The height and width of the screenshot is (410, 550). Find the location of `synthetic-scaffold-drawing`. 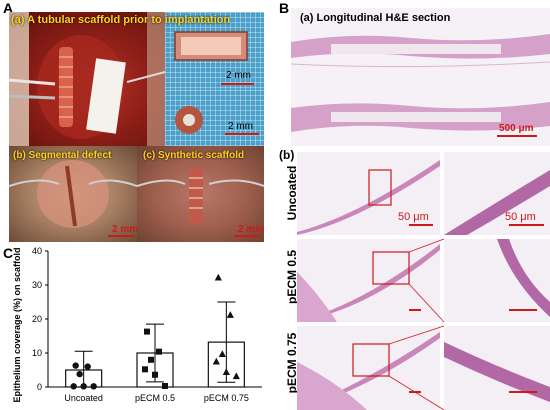

synthetic-scaffold-drawing is located at coordinates (200, 196).